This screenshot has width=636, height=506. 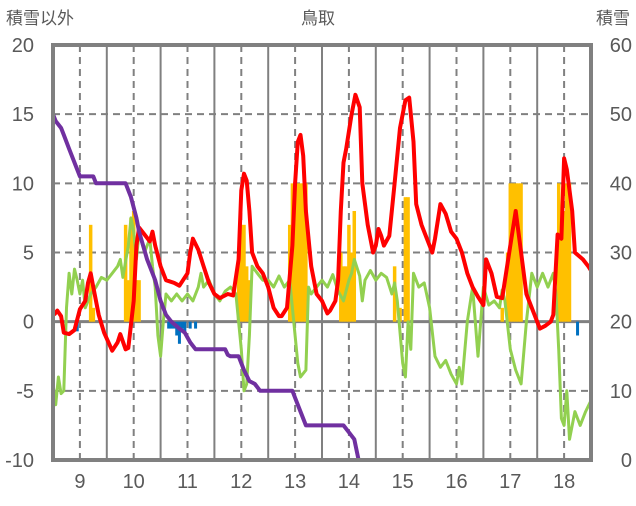 What do you see at coordinates (349, 482) in the screenshot?
I see `x-tick-label: 14` at bounding box center [349, 482].